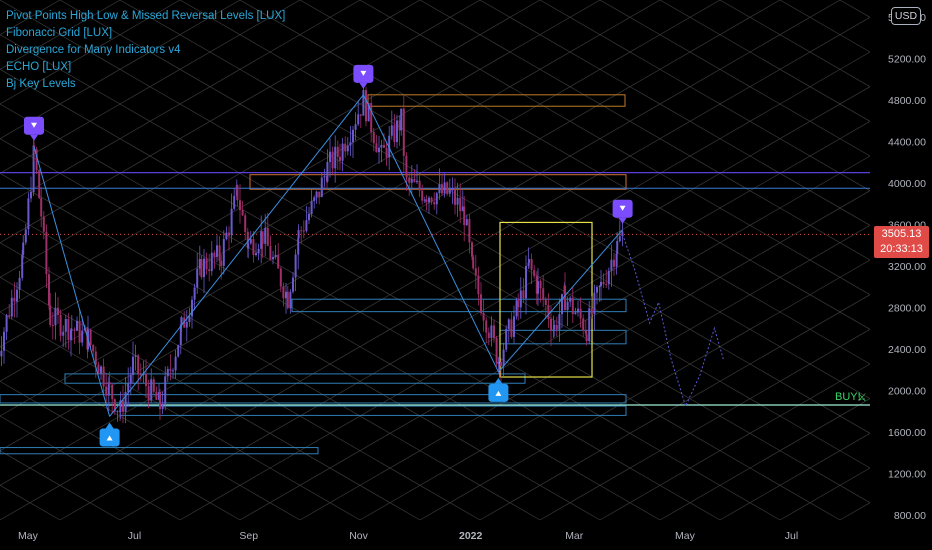  Describe the element at coordinates (93, 50) in the screenshot. I see `legend-item-divergence: Divergence for Many Indicators v4` at that location.